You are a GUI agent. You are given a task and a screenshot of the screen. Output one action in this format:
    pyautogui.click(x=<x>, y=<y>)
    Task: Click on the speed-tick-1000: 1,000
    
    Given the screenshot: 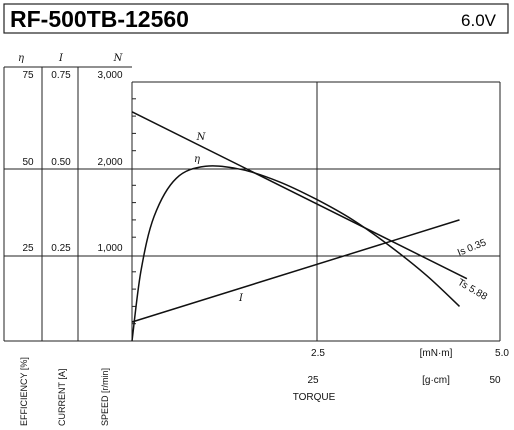 What is the action you would take?
    pyautogui.click(x=109, y=248)
    